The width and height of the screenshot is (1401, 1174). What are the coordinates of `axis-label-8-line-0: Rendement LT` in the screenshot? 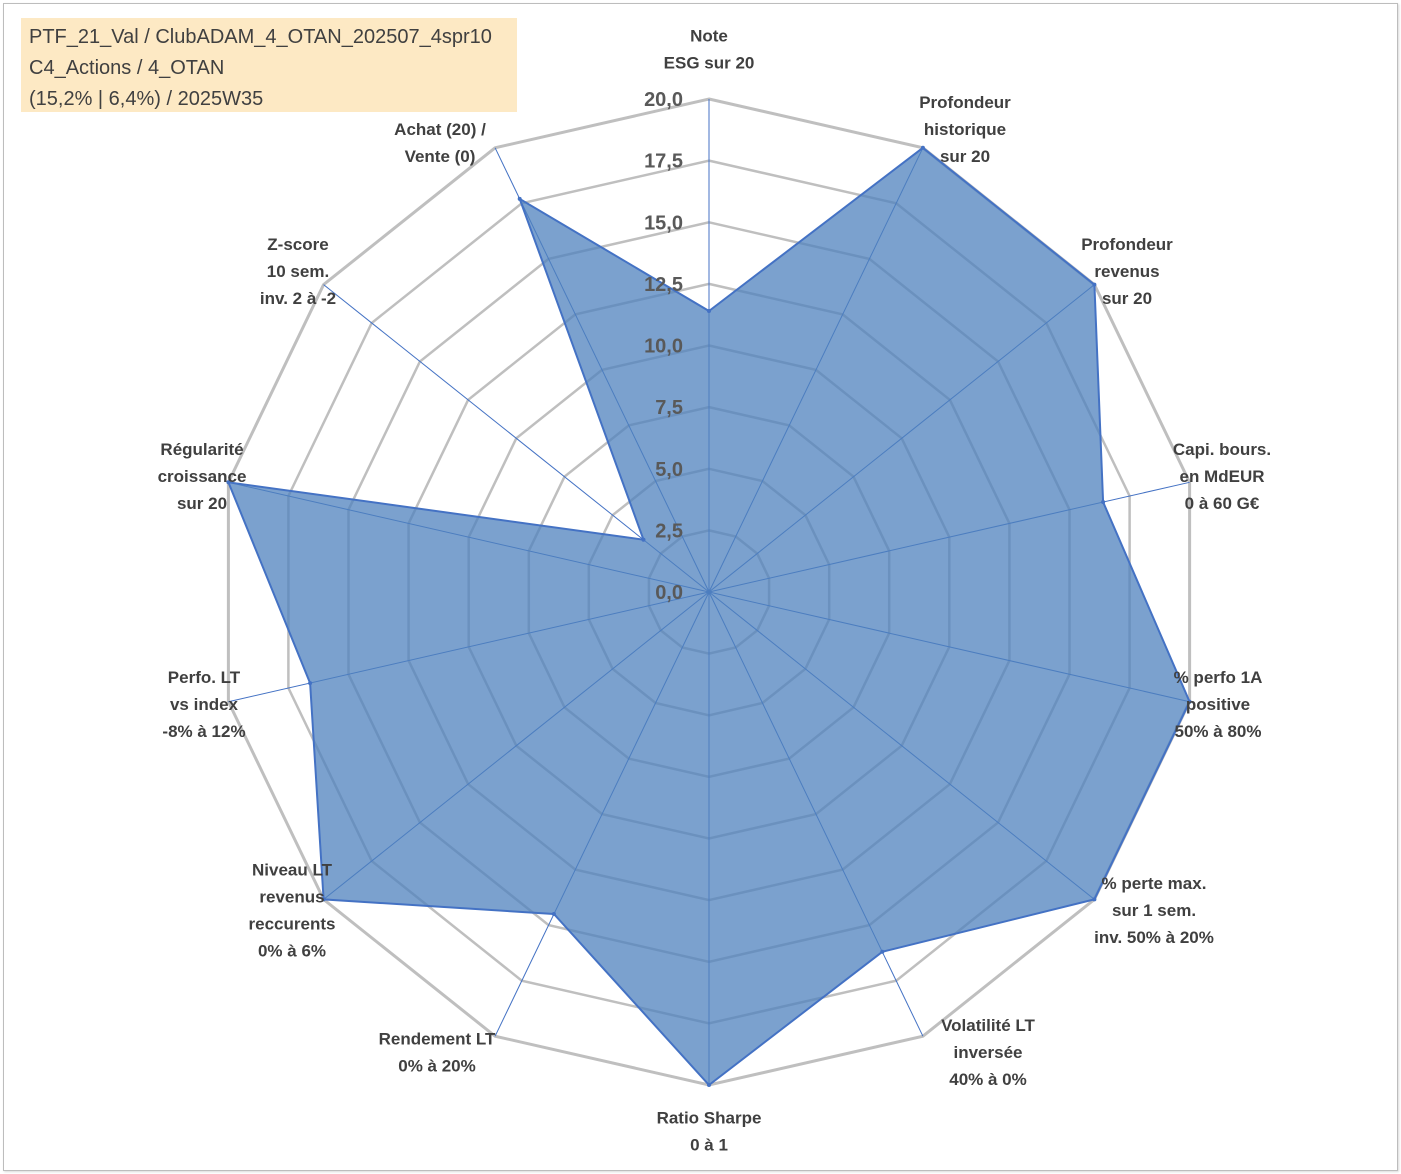 It's located at (437, 1039).